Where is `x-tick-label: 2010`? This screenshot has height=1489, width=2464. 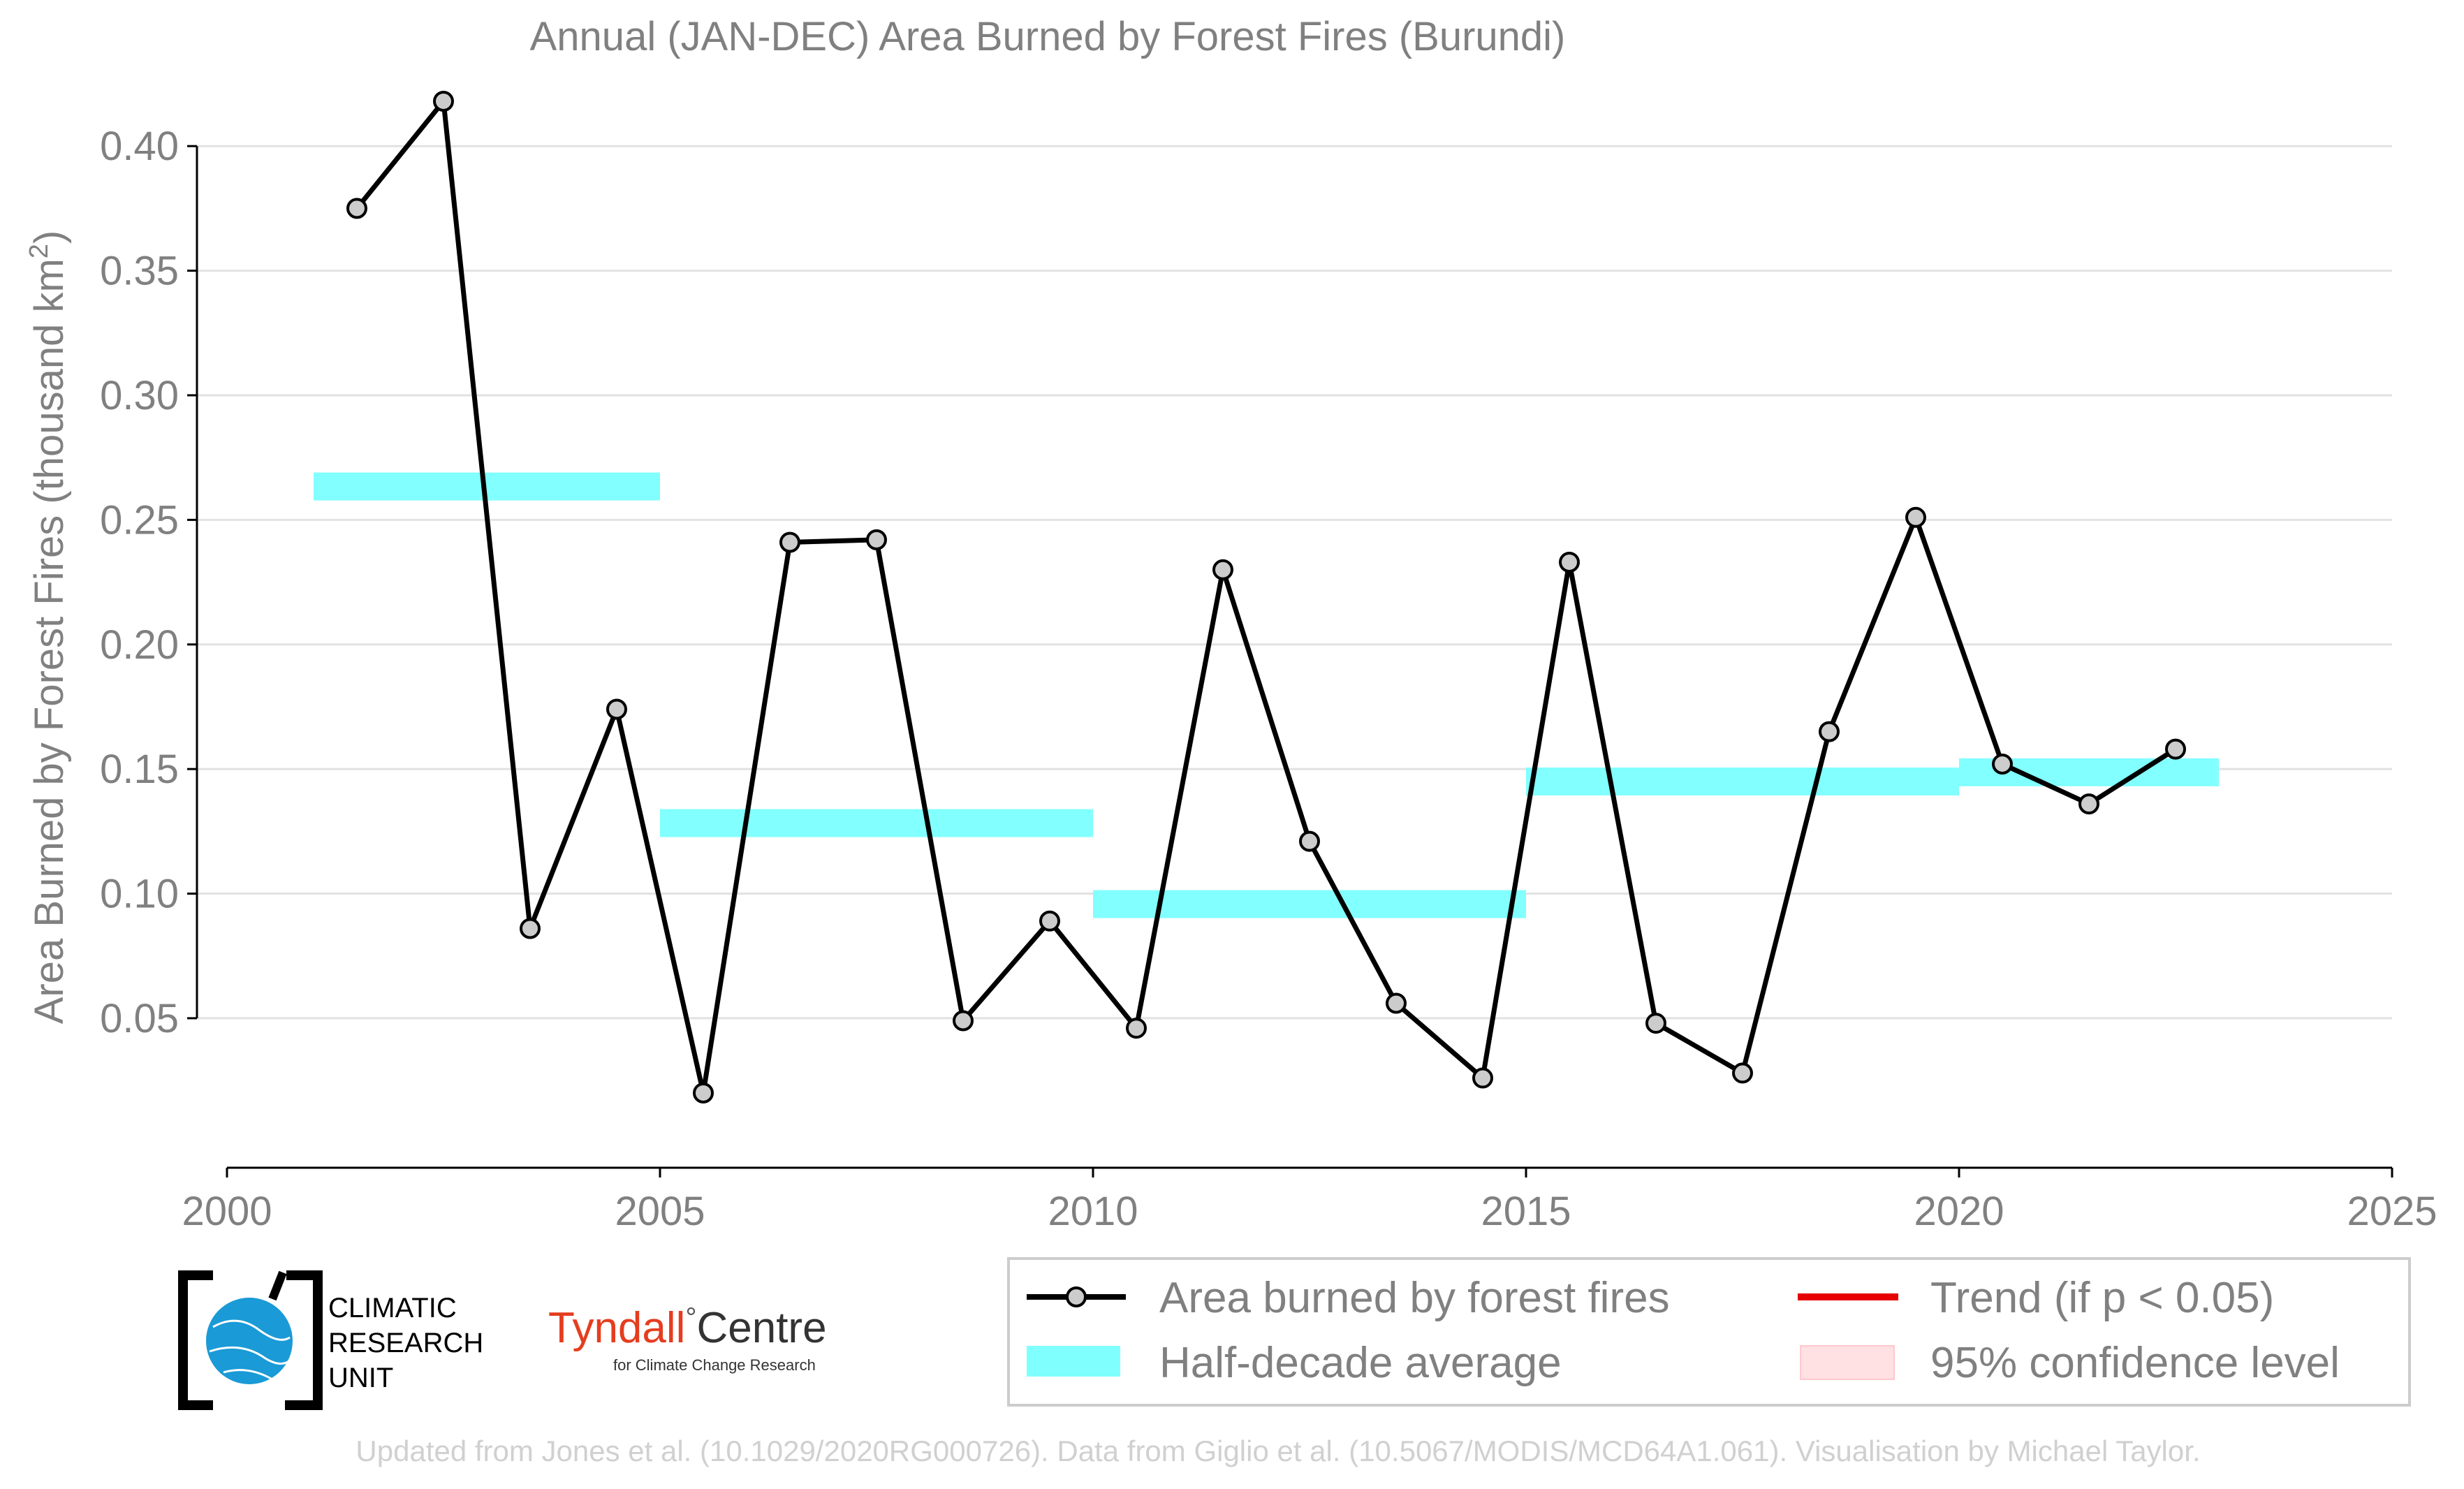 x-tick-label: 2010 is located at coordinates (1093, 1211).